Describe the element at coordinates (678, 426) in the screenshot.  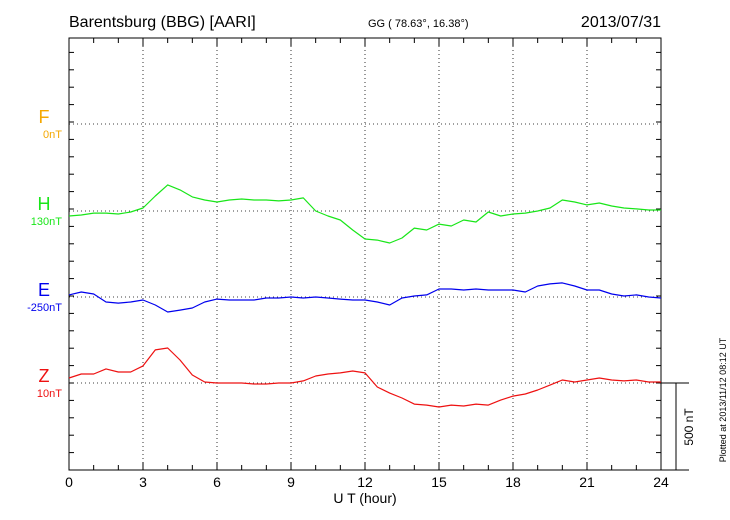
I see `scale-bar: 500 nT` at that location.